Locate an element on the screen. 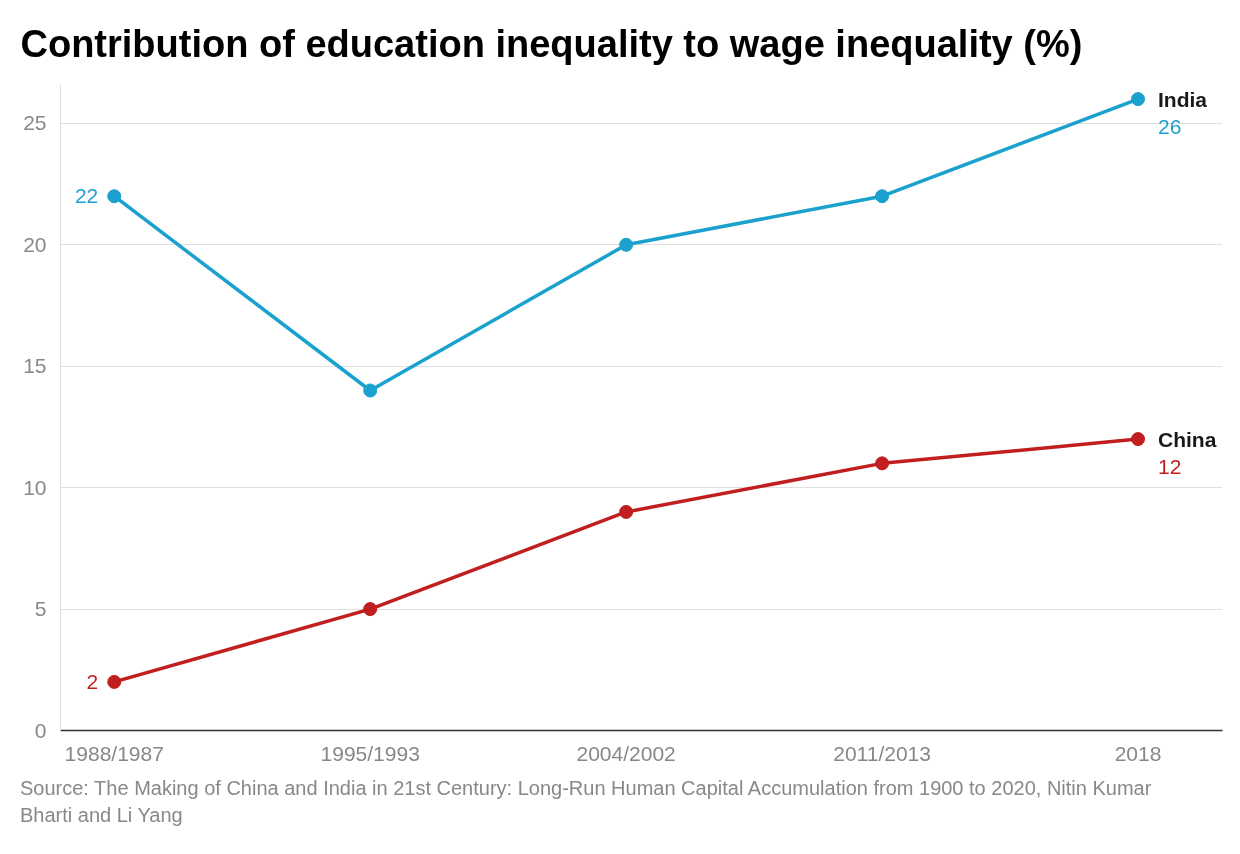 The image size is (1240, 854). y-tick-label: 10 is located at coordinates (35, 487).